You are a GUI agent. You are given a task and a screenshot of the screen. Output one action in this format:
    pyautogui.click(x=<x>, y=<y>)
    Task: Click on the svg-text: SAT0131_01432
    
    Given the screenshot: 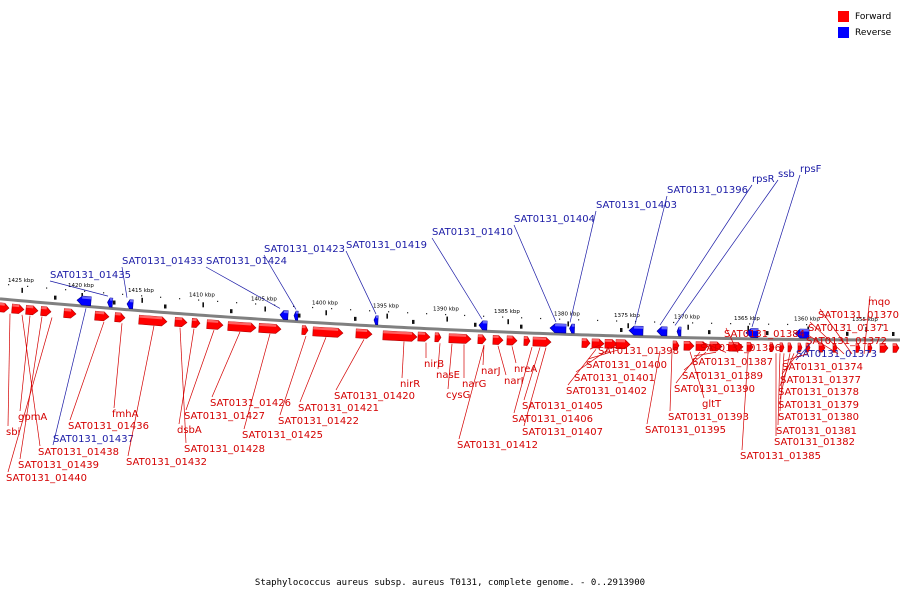 What is the action you would take?
    pyautogui.click(x=166, y=462)
    